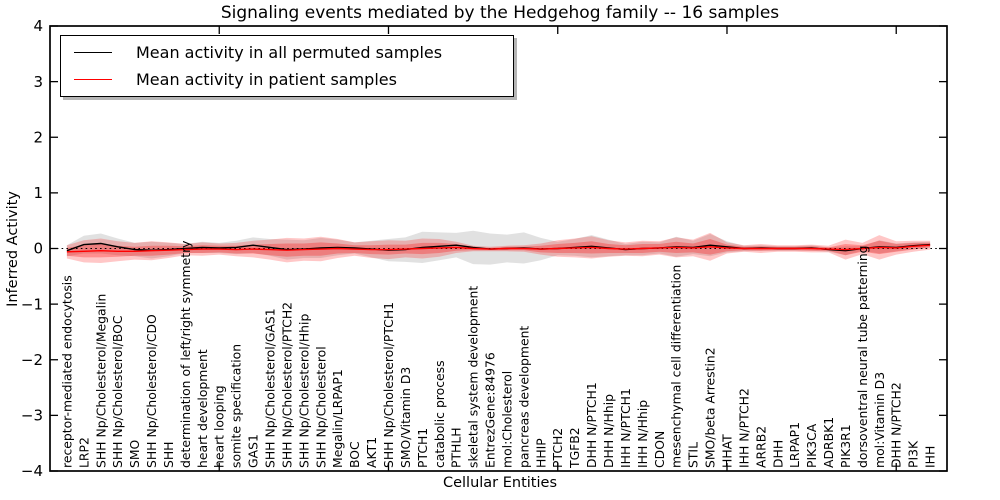 The width and height of the screenshot is (1000, 500). Describe the element at coordinates (879, 420) in the screenshot. I see `x-tick-label: mol:Vitamin D3` at that location.